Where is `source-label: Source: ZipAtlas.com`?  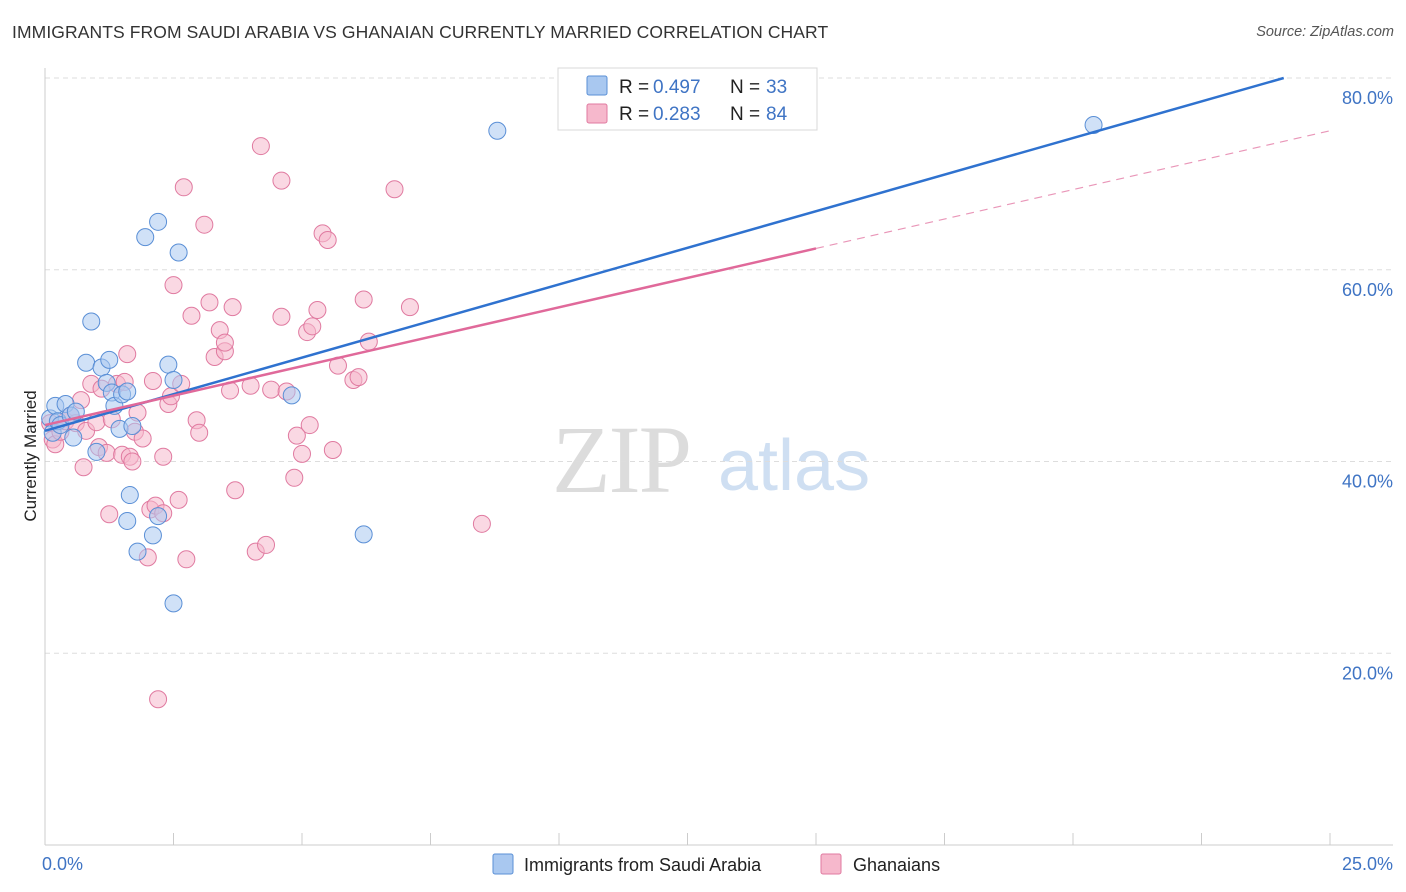 source-label: Source: ZipAtlas.com is located at coordinates (1325, 32).